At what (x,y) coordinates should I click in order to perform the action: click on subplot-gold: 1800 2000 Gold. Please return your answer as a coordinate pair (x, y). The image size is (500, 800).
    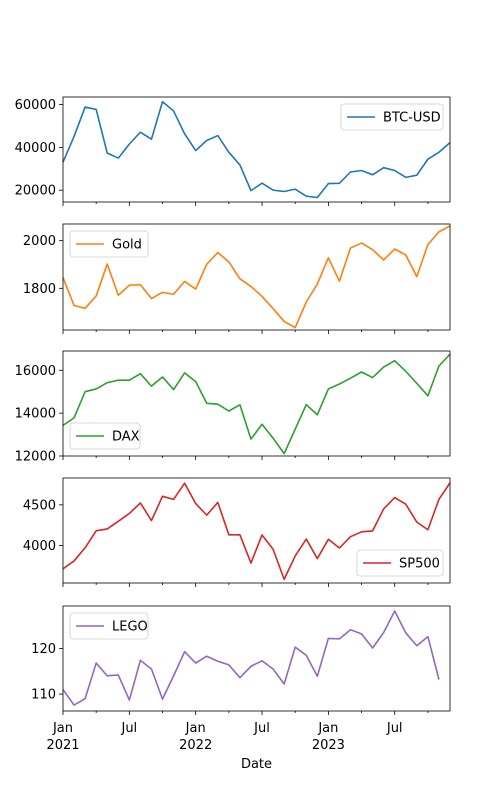
    Looking at the image, I should click on (237, 278).